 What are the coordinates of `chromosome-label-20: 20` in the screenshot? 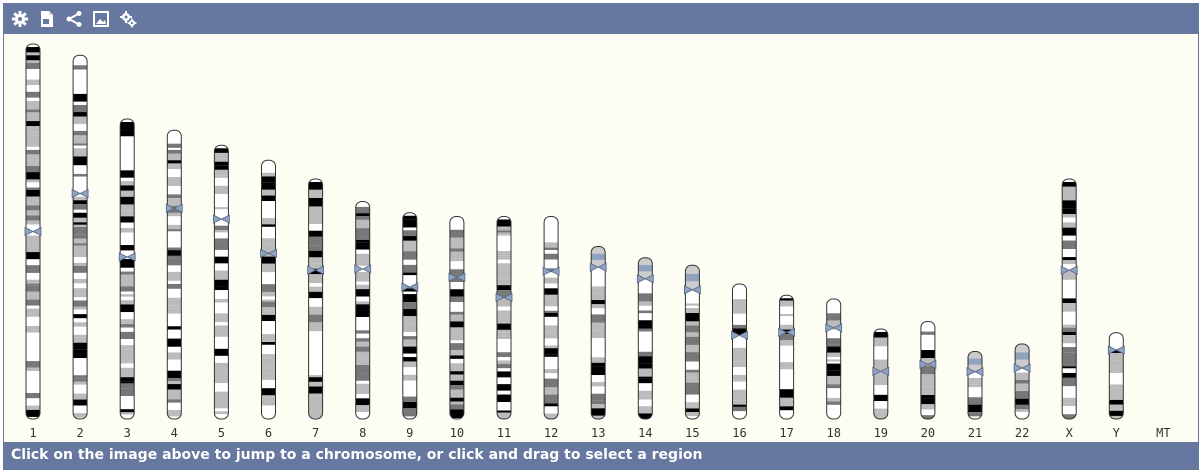 It's located at (928, 433).